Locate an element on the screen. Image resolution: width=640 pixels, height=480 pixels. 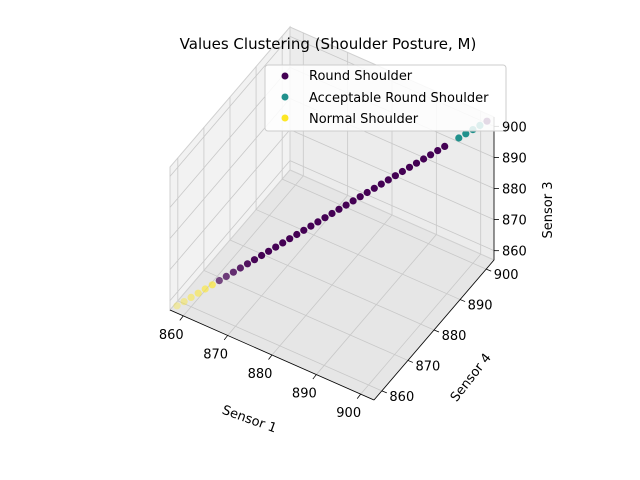
legend-box is located at coordinates (385, 98).